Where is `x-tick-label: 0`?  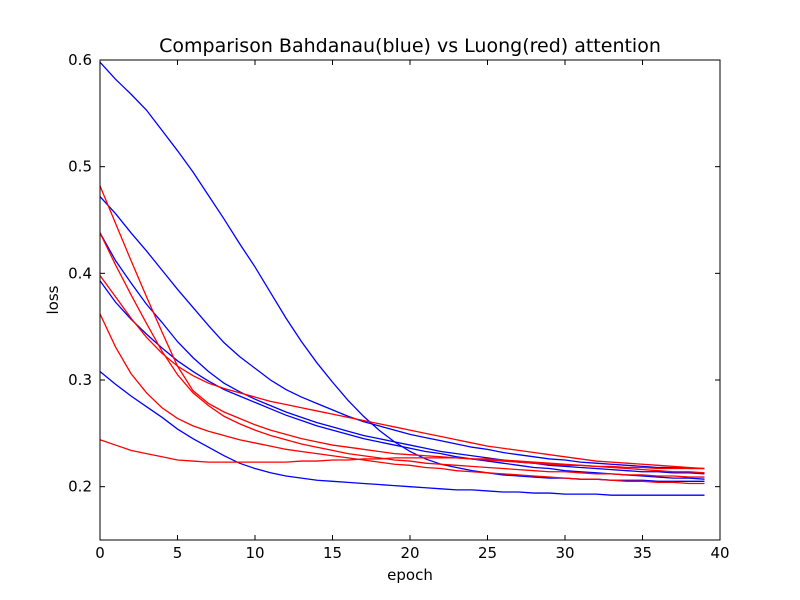
x-tick-label: 0 is located at coordinates (100, 553).